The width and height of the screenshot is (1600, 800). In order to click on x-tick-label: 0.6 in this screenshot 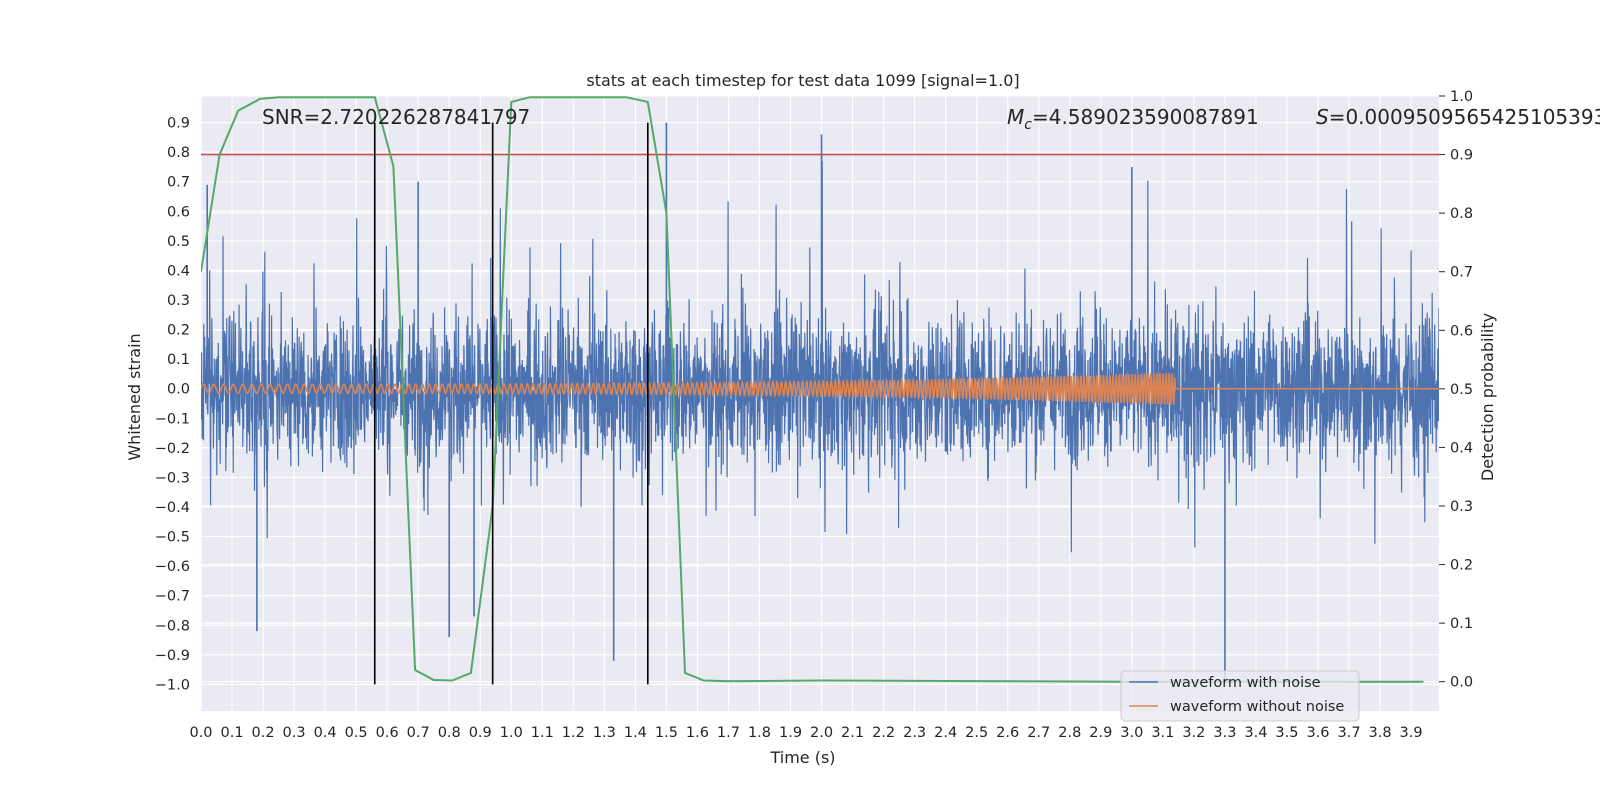, I will do `click(387, 733)`.